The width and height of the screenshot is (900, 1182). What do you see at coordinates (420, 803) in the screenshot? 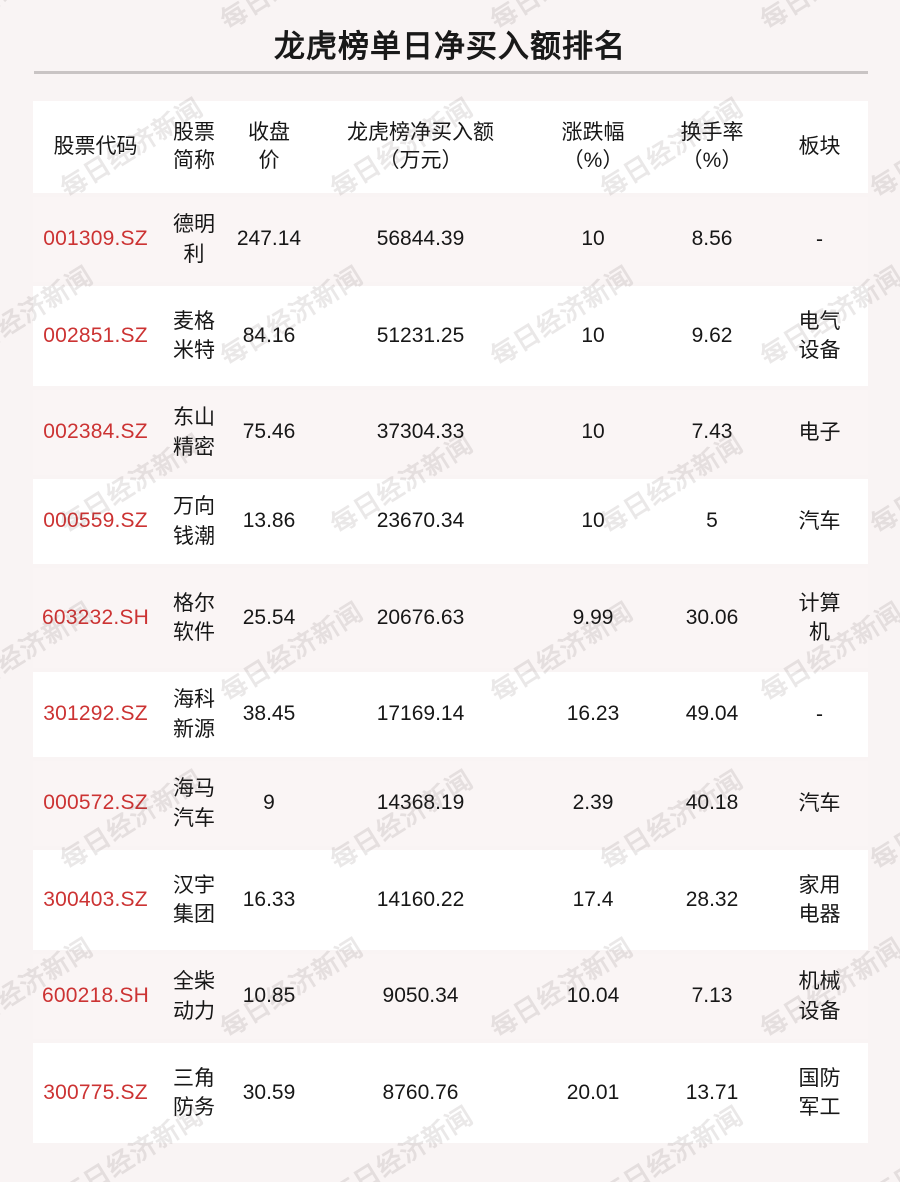
I see `cell-net-buy: 14368.19` at bounding box center [420, 803].